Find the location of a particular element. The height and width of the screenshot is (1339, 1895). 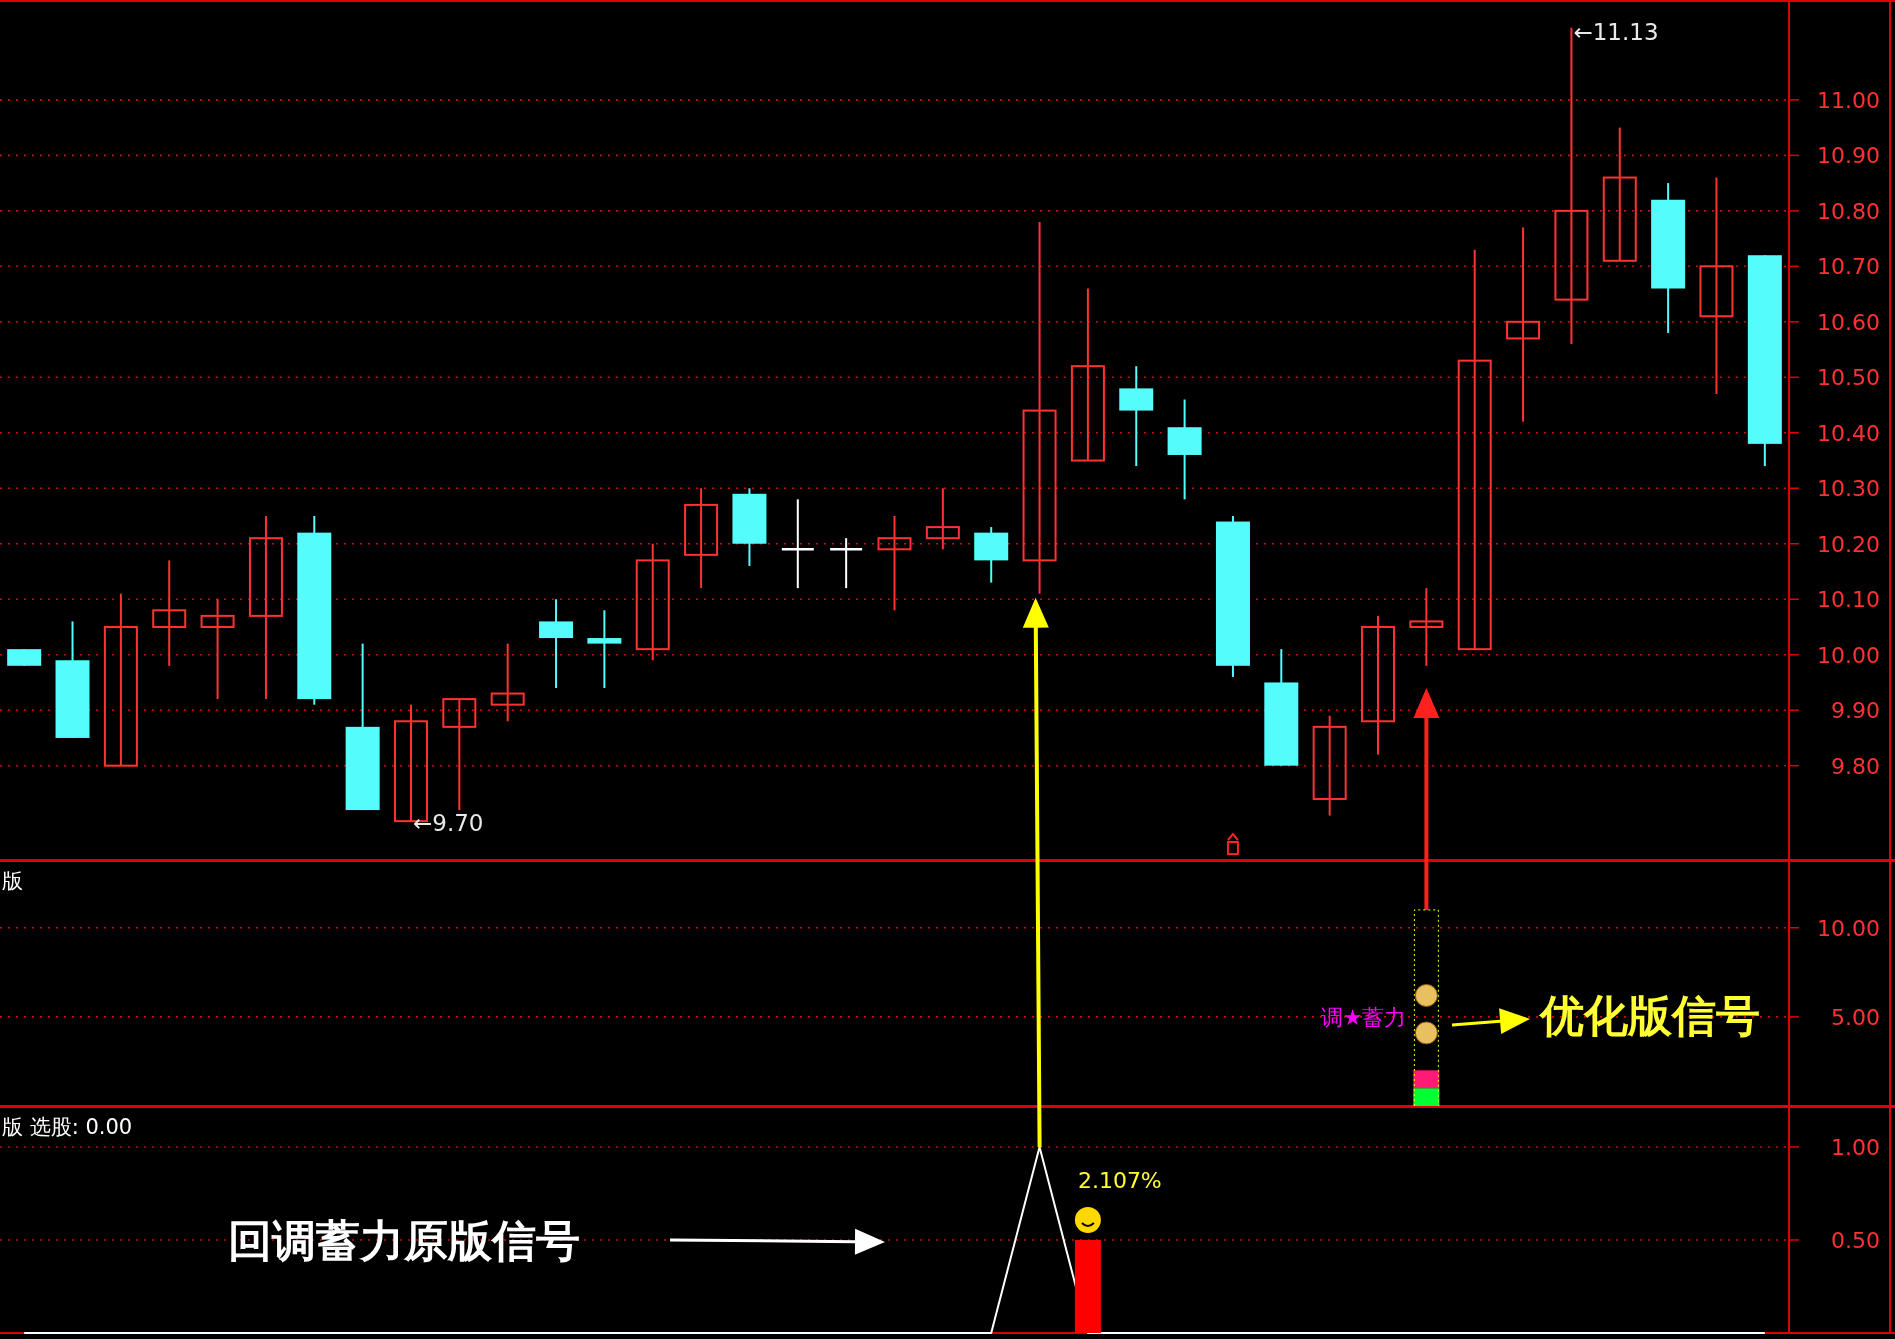

y-tick-label: 10.60 is located at coordinates (1848, 322).